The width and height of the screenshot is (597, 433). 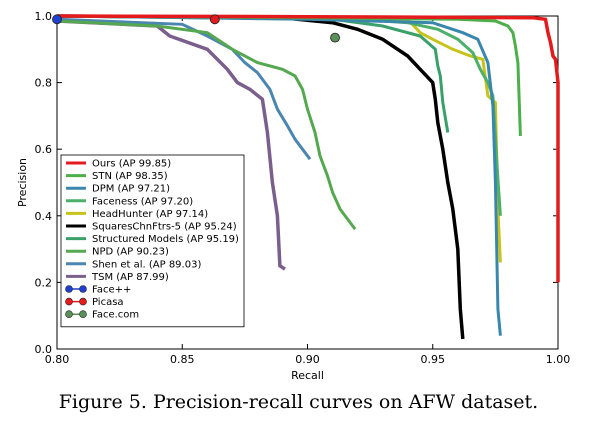 I want to click on legend-entry-npd: NPD (AP 90.23), so click(x=117, y=252).